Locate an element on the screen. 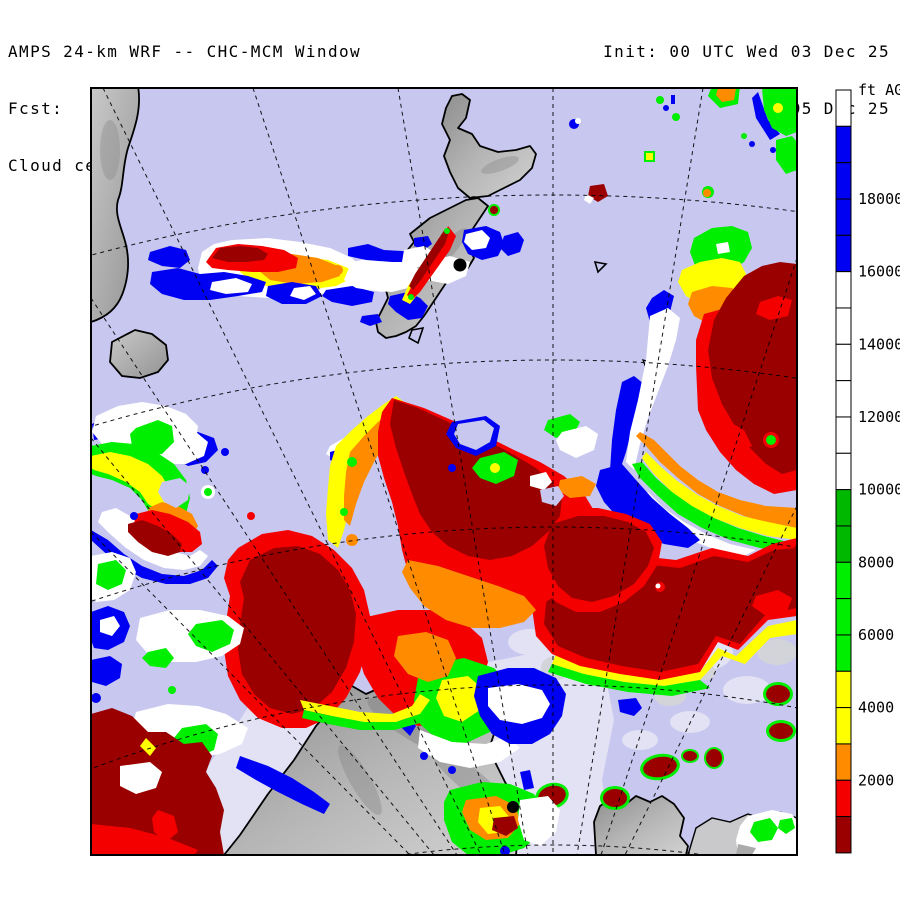 Image resolution: width=900 pixels, height=900 pixels. low-ceiling-pockets is located at coordinates (665, 746).